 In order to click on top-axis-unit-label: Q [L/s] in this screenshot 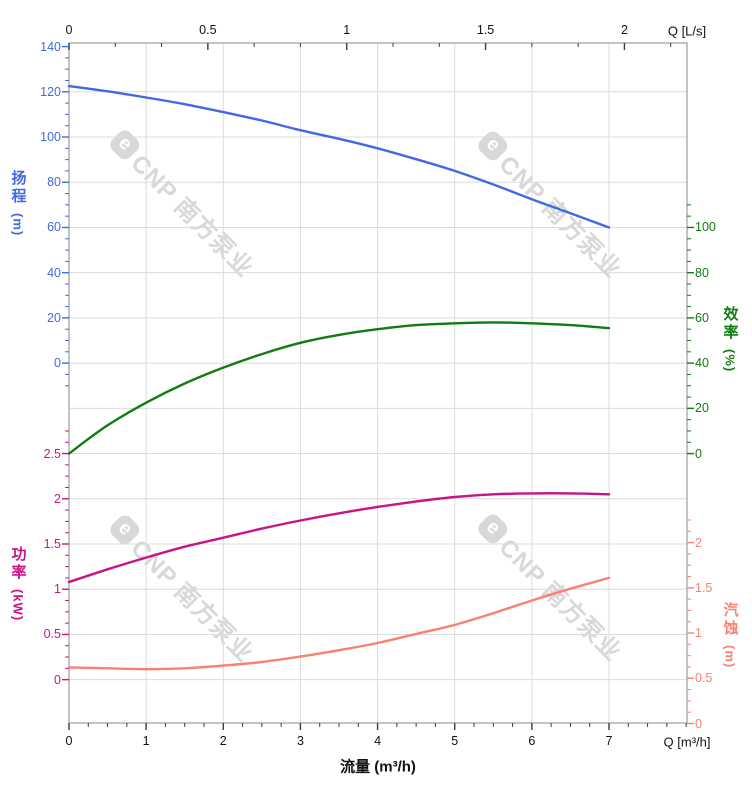, I will do `click(687, 31)`.